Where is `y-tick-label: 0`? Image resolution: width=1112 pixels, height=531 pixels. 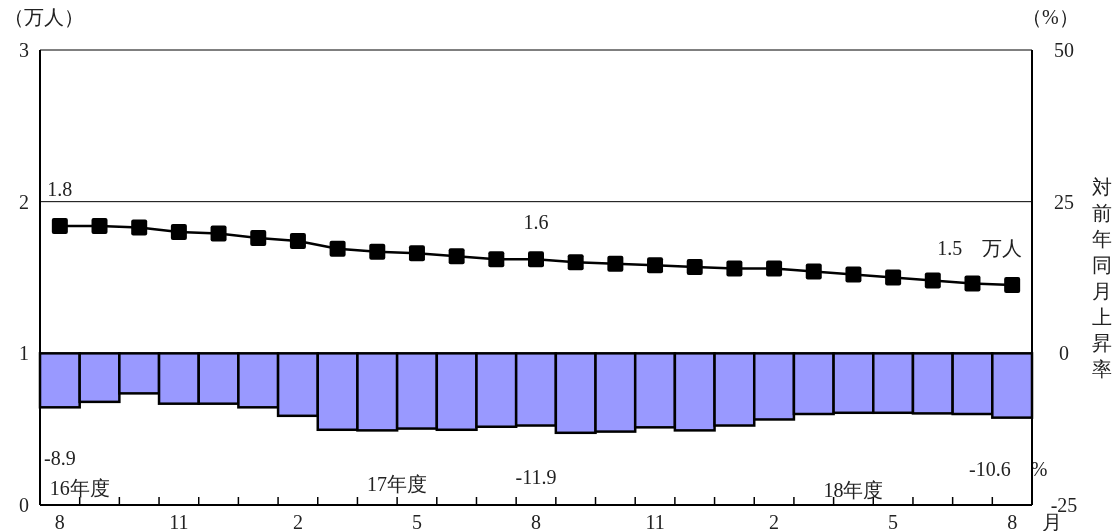 y-tick-label: 0 is located at coordinates (24, 505).